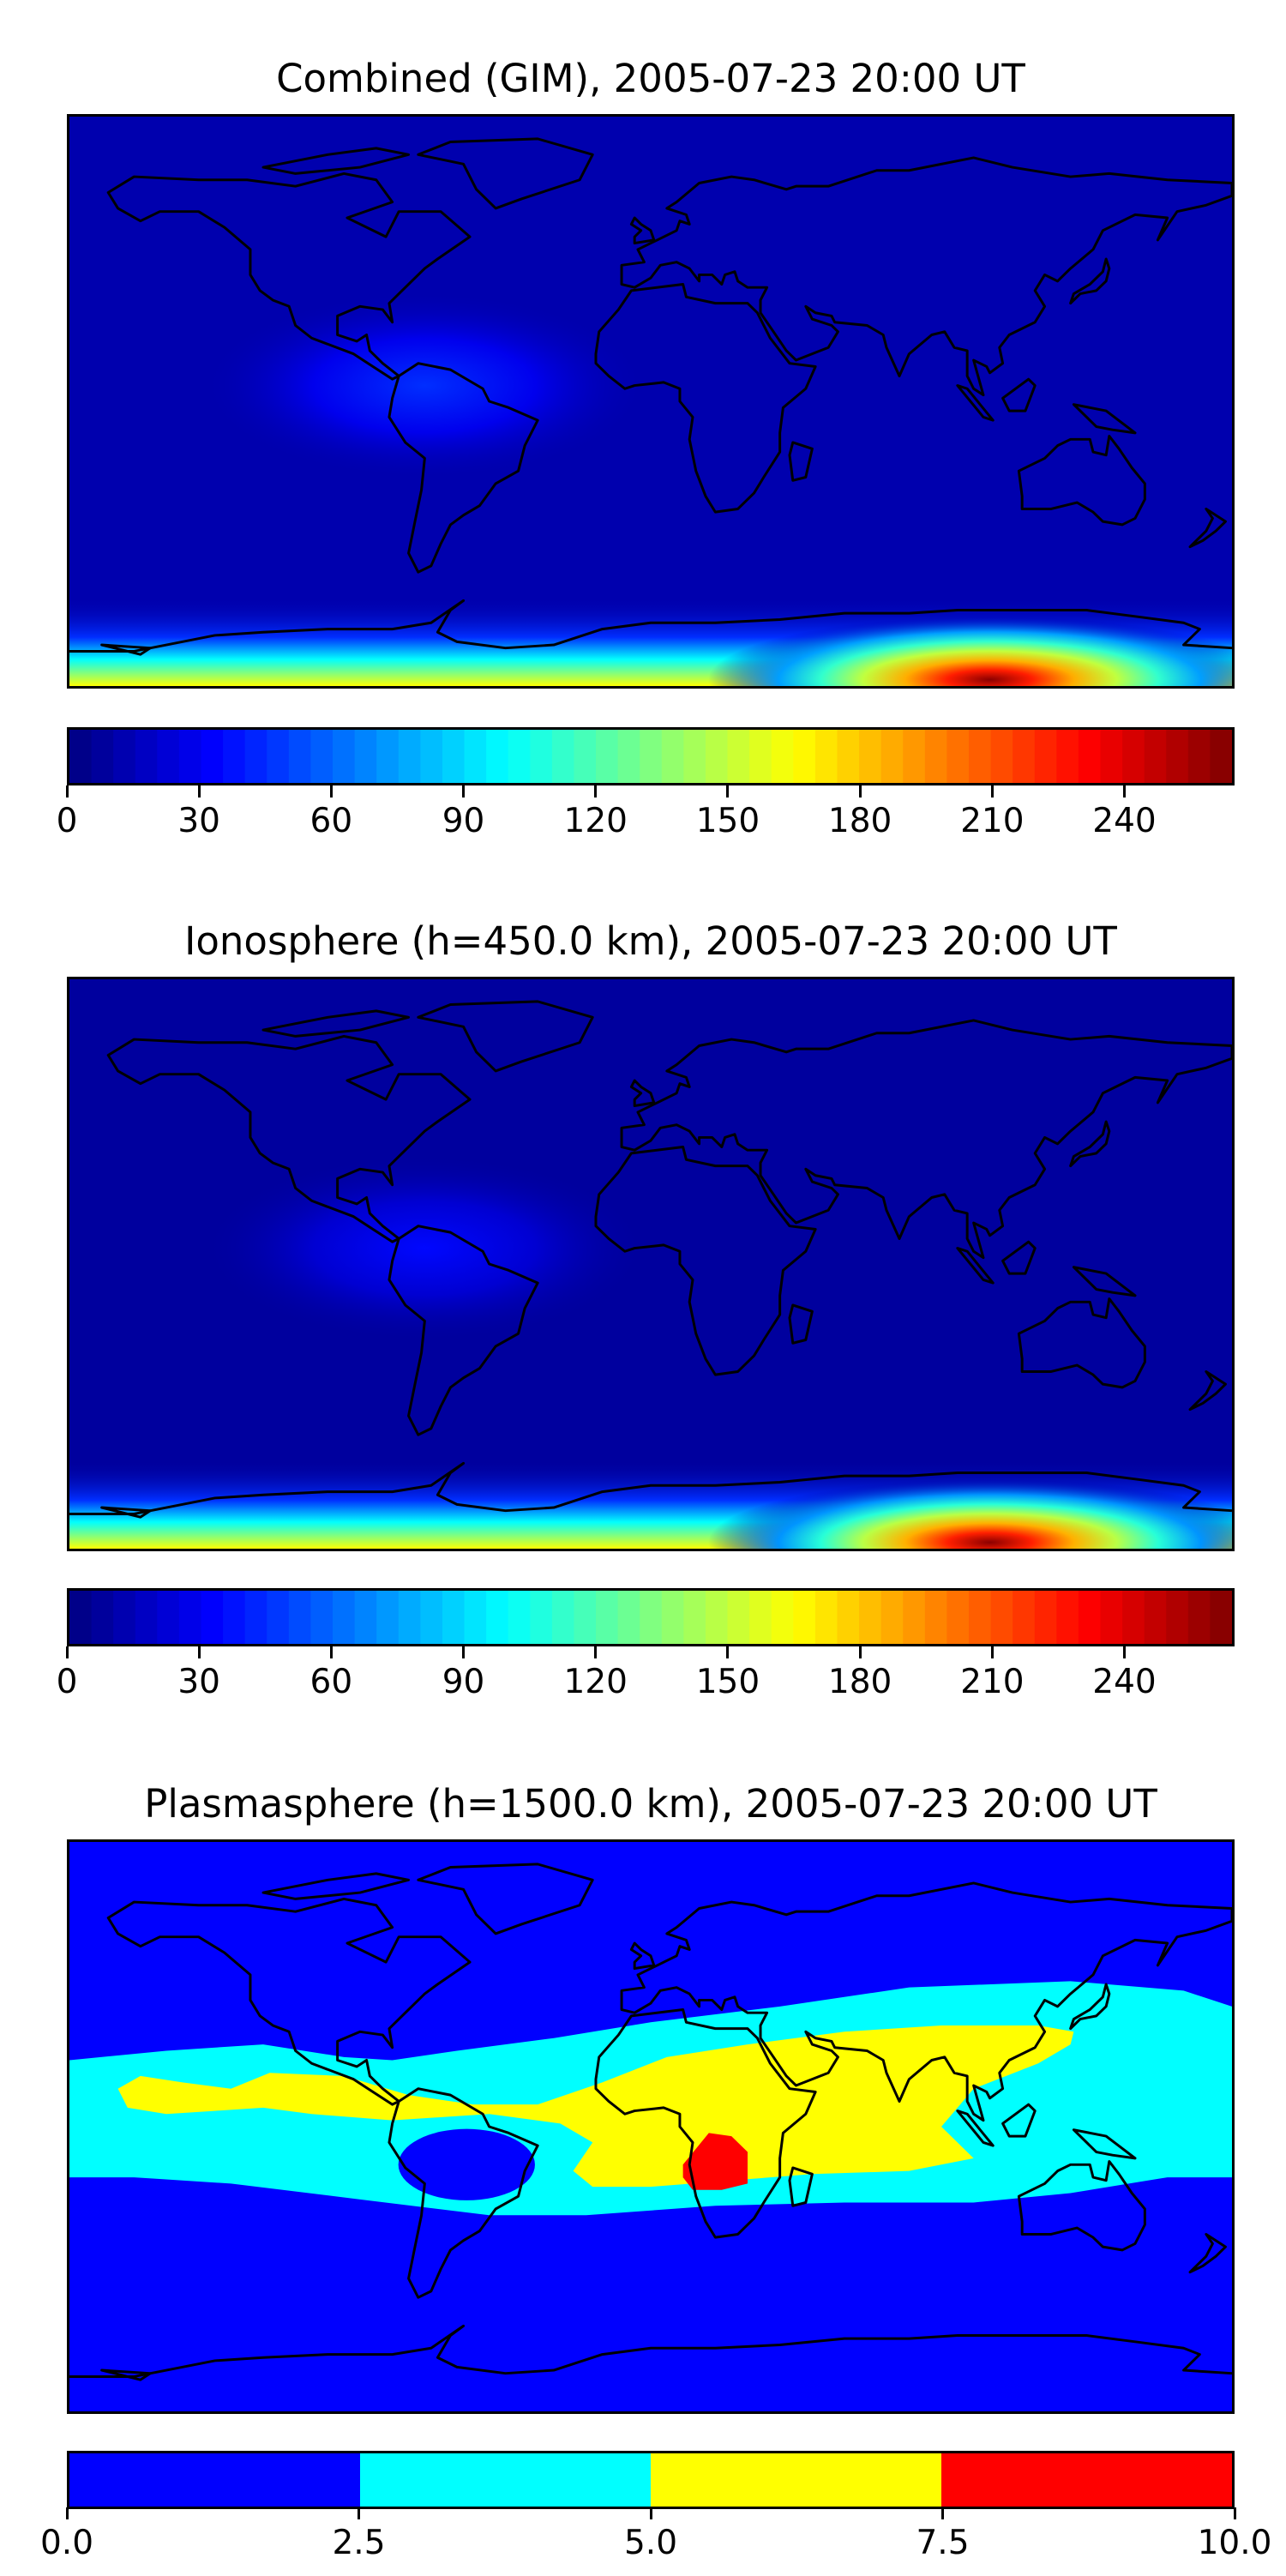  What do you see at coordinates (595, 821) in the screenshot?
I see `tick-label: 120` at bounding box center [595, 821].